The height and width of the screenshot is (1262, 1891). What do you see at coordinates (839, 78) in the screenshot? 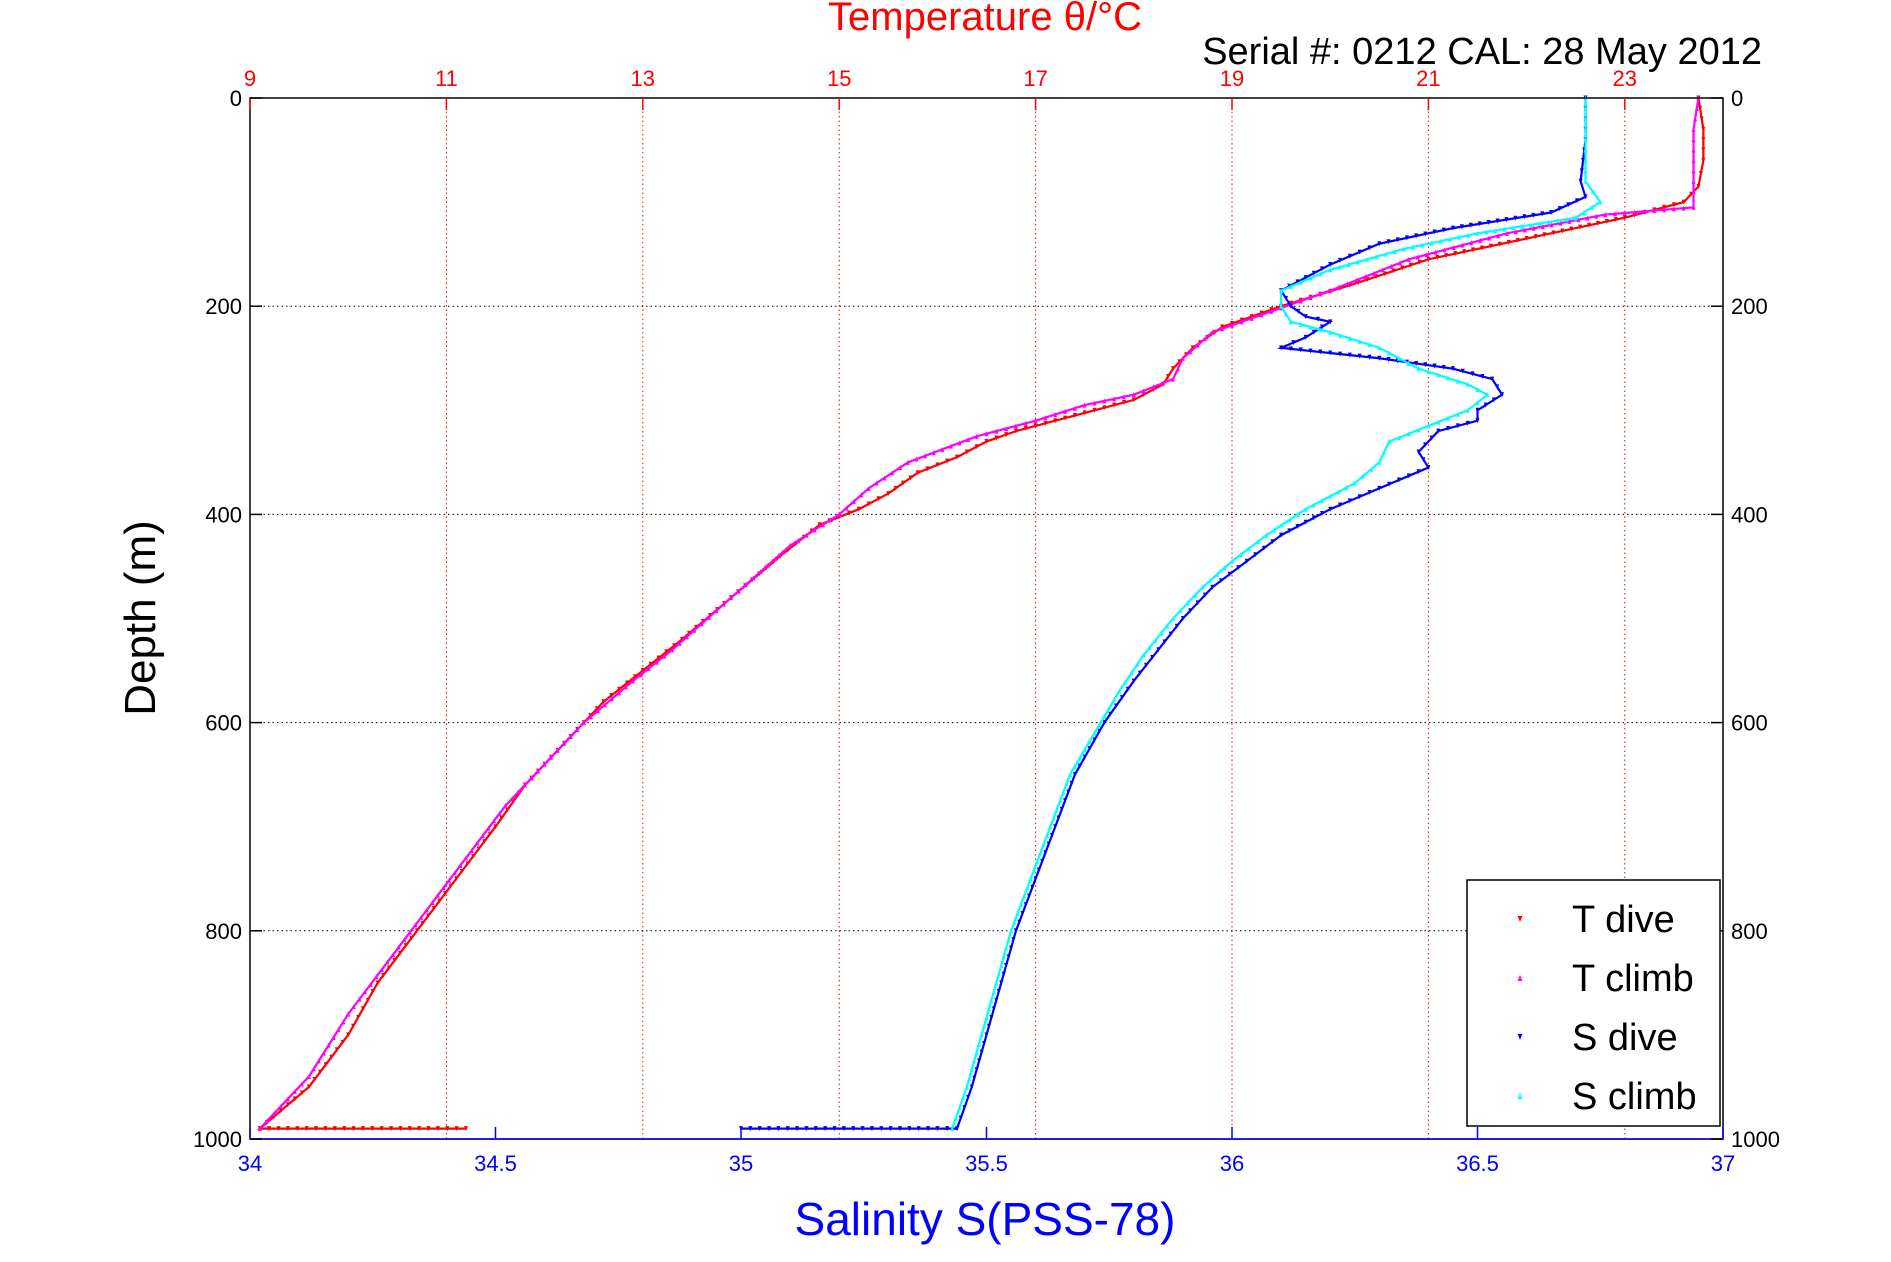
I see `temperature-tick-label: 15` at bounding box center [839, 78].